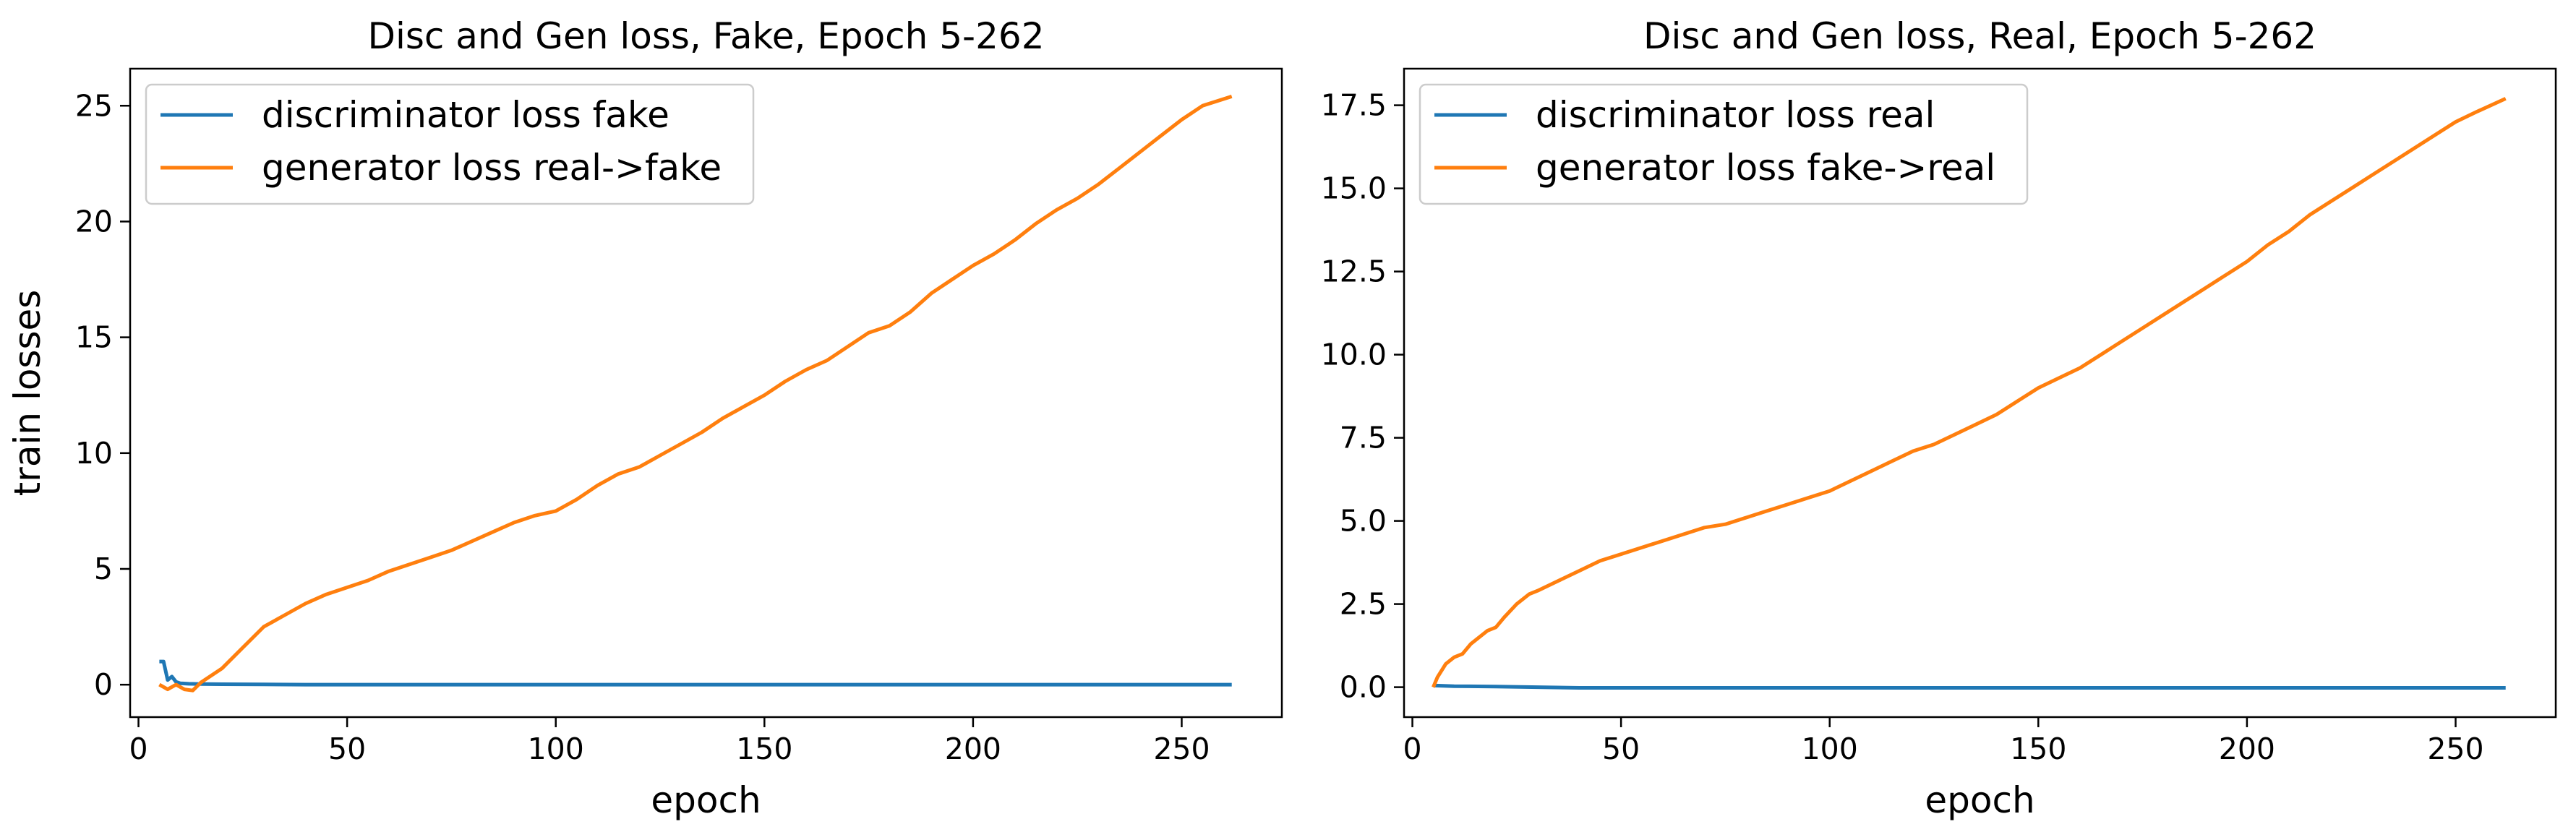 The width and height of the screenshot is (2576, 840). What do you see at coordinates (1354, 355) in the screenshot?
I see `y-tick-label: 10.0` at bounding box center [1354, 355].